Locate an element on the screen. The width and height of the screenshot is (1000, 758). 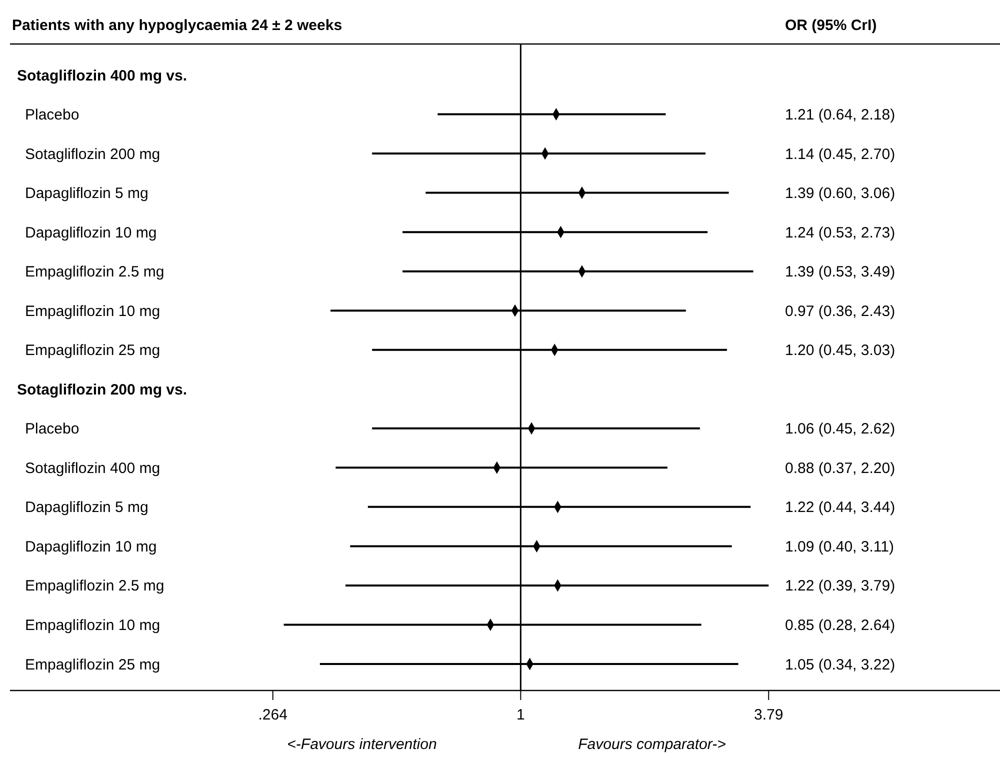
annotation: 0.85 (0.28, 2.64) is located at coordinates (840, 625).